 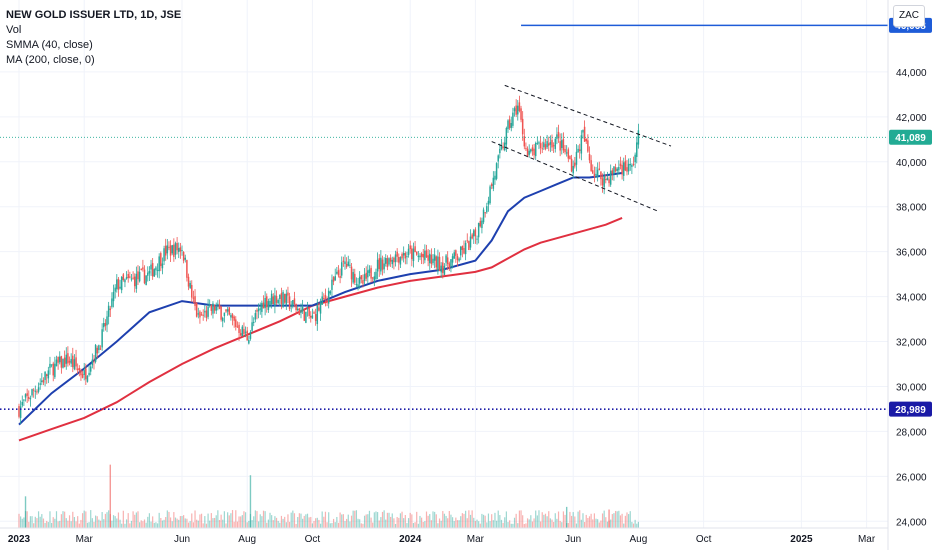 I want to click on price-label-box, so click(x=910, y=409).